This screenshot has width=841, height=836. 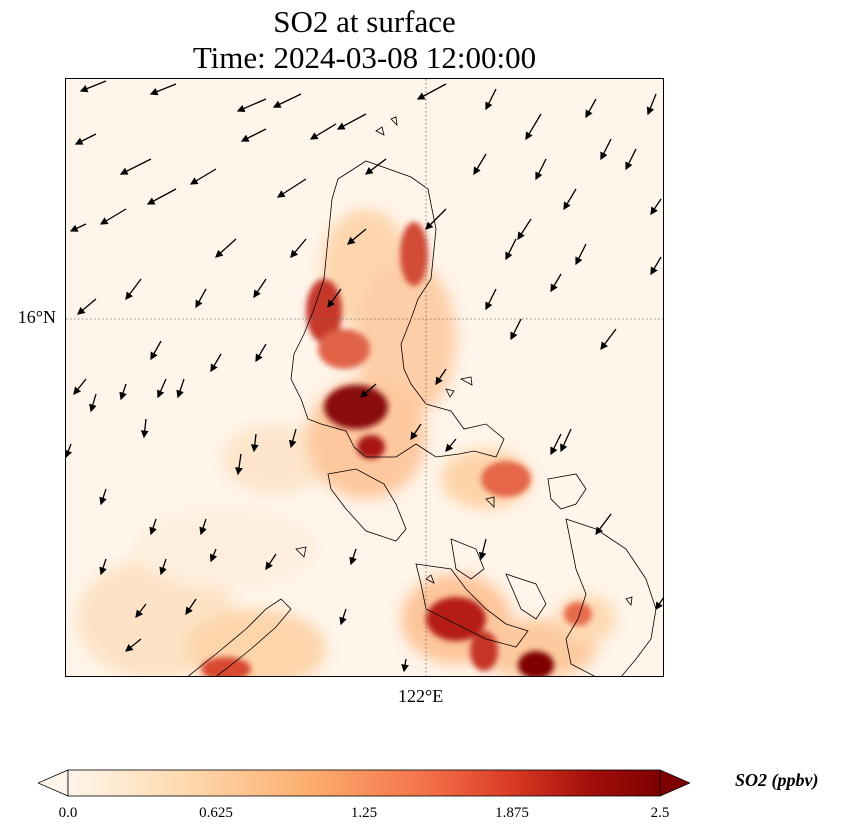 I want to click on colorbar, so click(x=364, y=783).